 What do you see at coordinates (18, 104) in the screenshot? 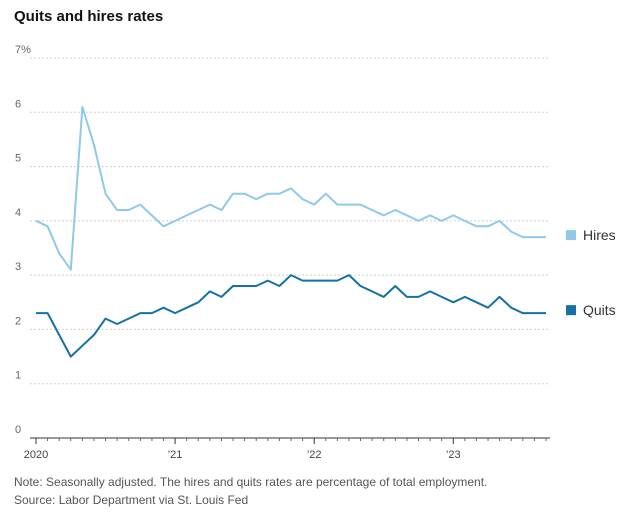
I see `y-tick-label: 6` at bounding box center [18, 104].